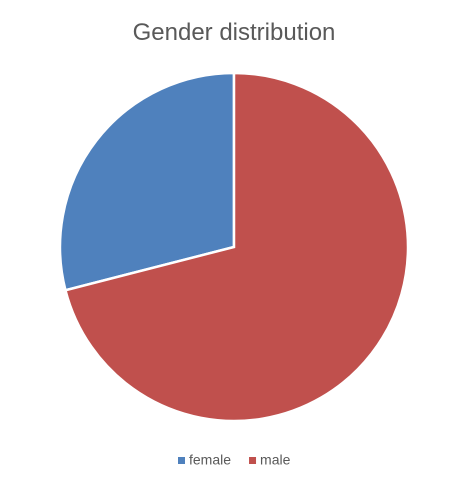 This screenshot has height=480, width=474. What do you see at coordinates (234, 32) in the screenshot?
I see `chart-title: Gender distribution` at bounding box center [234, 32].